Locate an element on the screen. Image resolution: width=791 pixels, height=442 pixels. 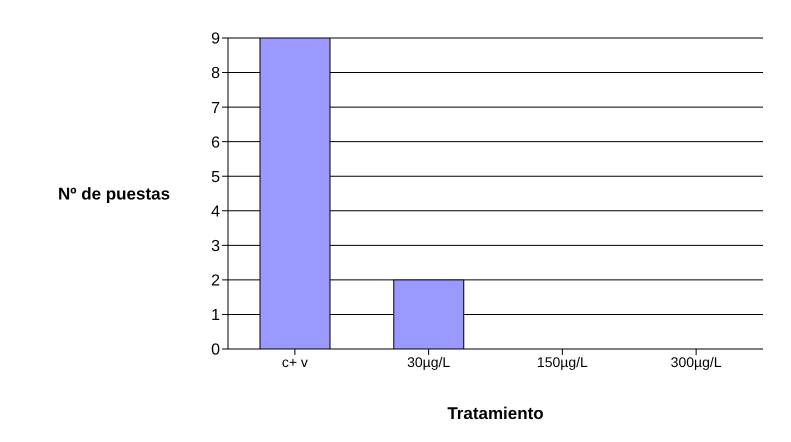
y-tick-label: 1 is located at coordinates (215, 315).